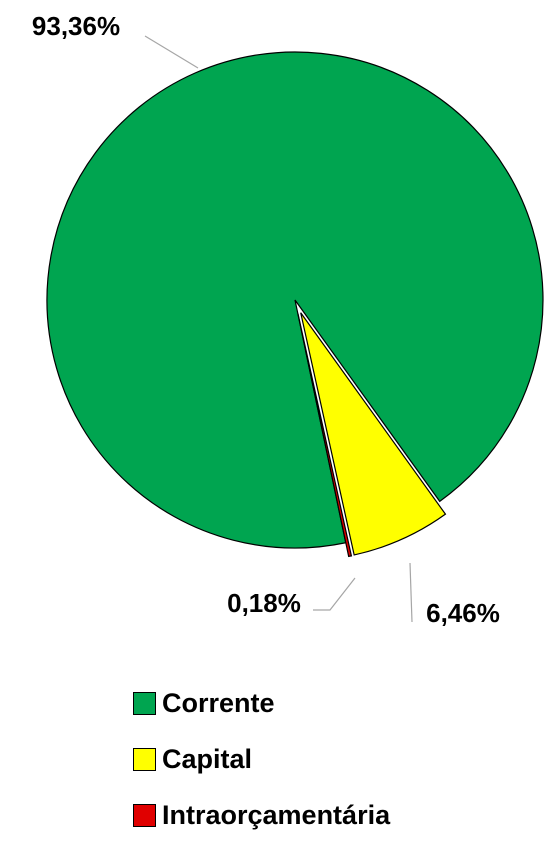 Image resolution: width=545 pixels, height=843 pixels. What do you see at coordinates (276, 814) in the screenshot?
I see `legend-label-intraorcamentaria: Intraorçamentária` at bounding box center [276, 814].